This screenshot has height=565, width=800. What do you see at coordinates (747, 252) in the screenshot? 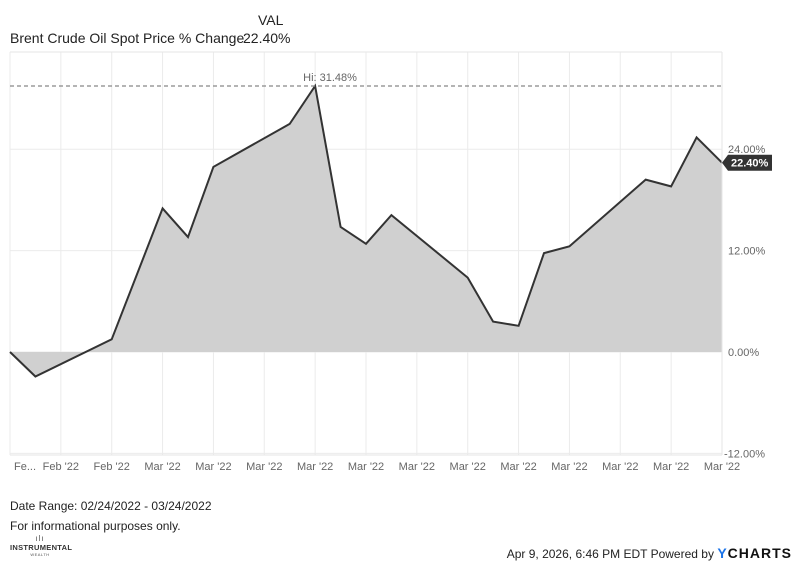
I see `y-tick-label: 12.00%` at bounding box center [747, 252].